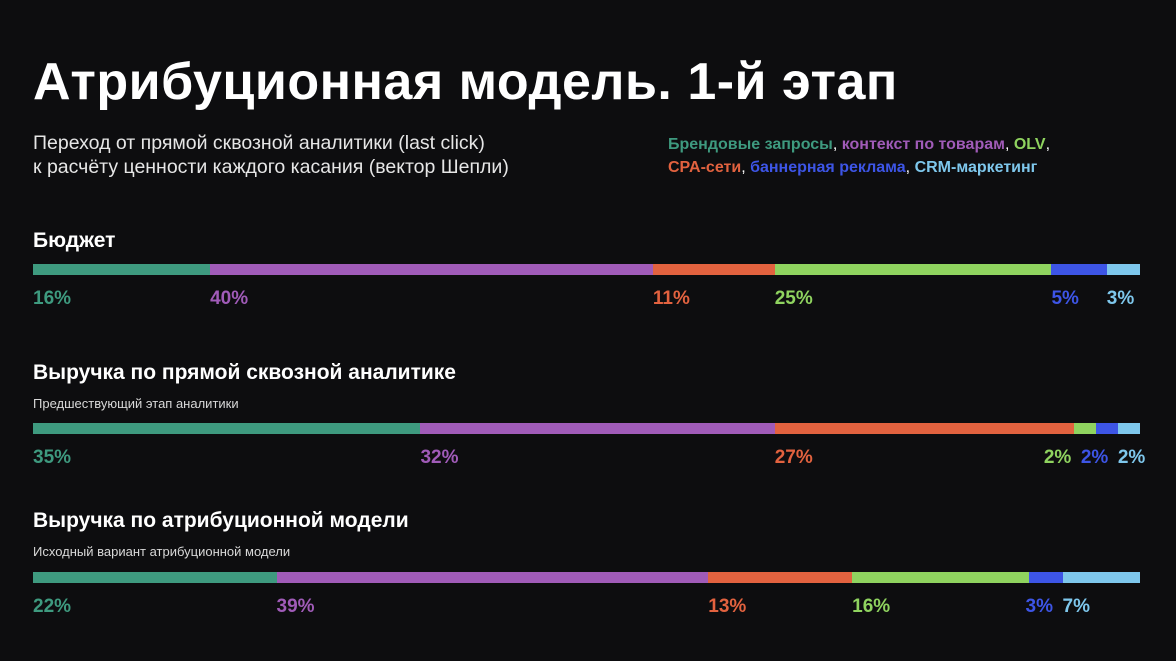 This screenshot has height=661, width=1176. What do you see at coordinates (221, 520) in the screenshot?
I see `section-title-revenue-attribution: Выручка по атрибуционной модели` at bounding box center [221, 520].